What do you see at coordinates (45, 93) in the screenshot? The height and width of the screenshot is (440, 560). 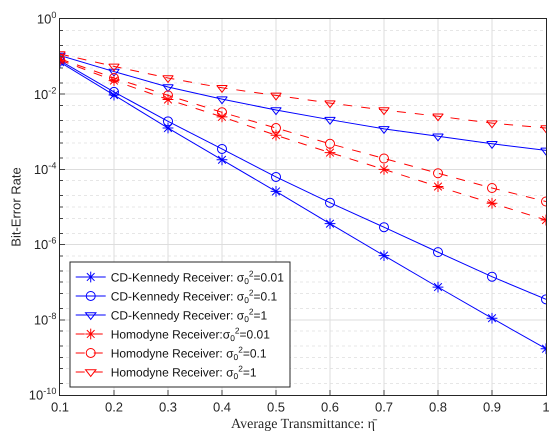 I see `y-tick-label: 10$^{-2}$` at bounding box center [45, 93].